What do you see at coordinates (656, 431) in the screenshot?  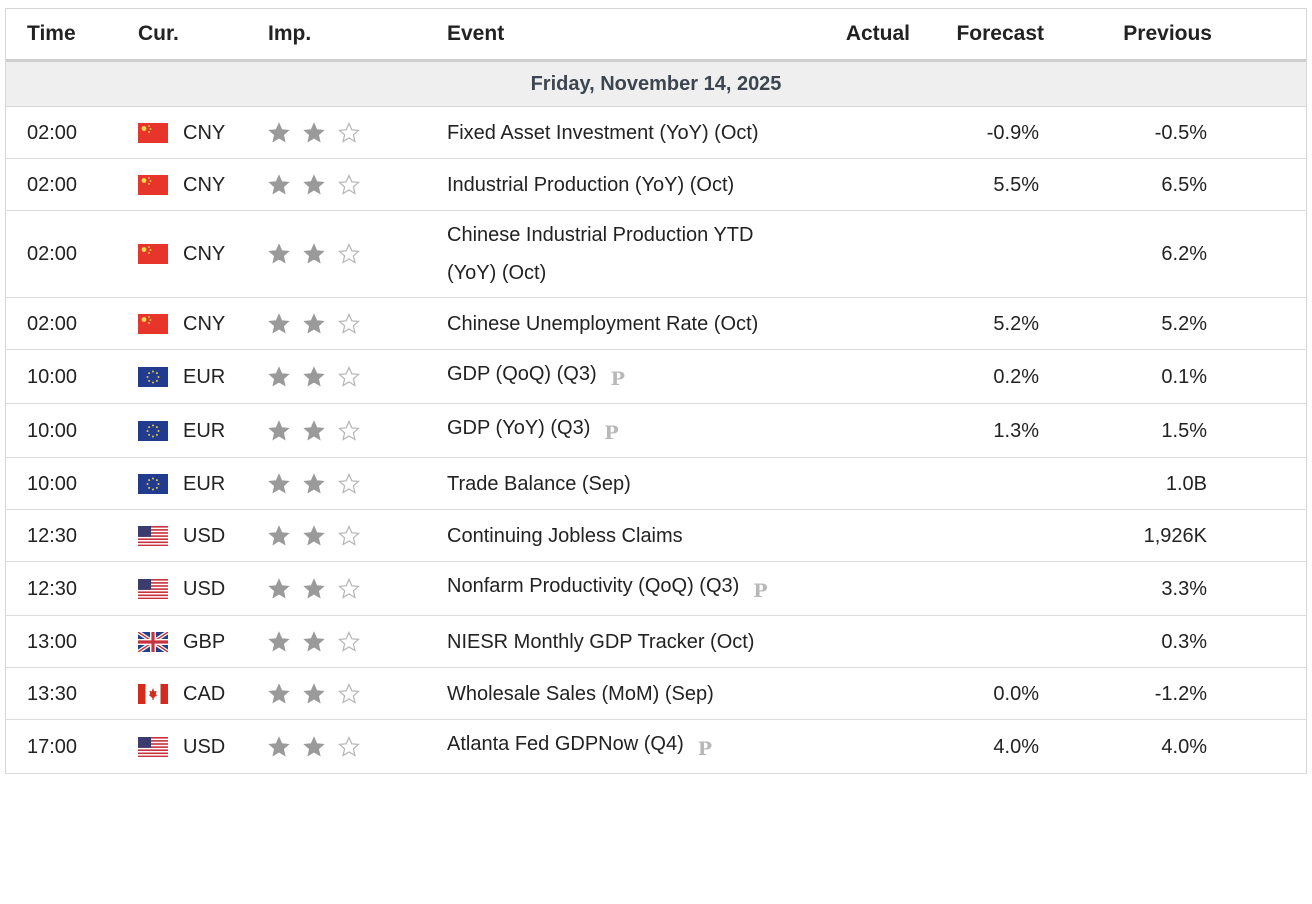 I see `event-row: 10:00 EUR GDP (YoY) (Q3) P 1.3% 1.5%` at bounding box center [656, 431].